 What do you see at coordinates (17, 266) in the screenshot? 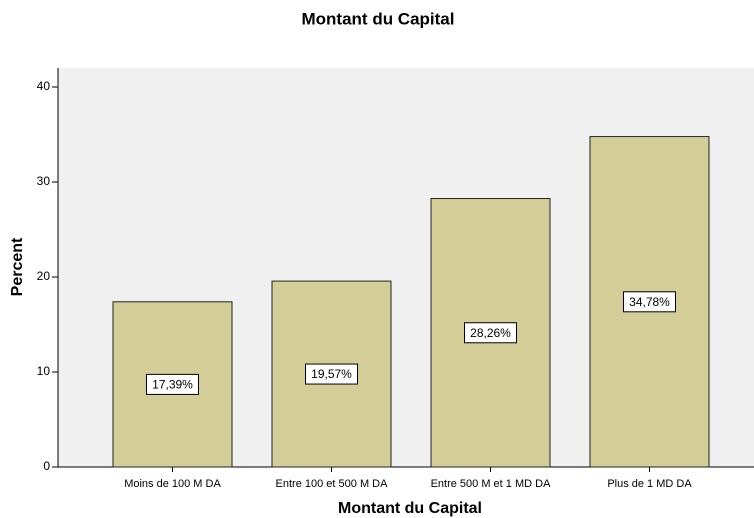
I see `y-axis-title: Percent` at bounding box center [17, 266].